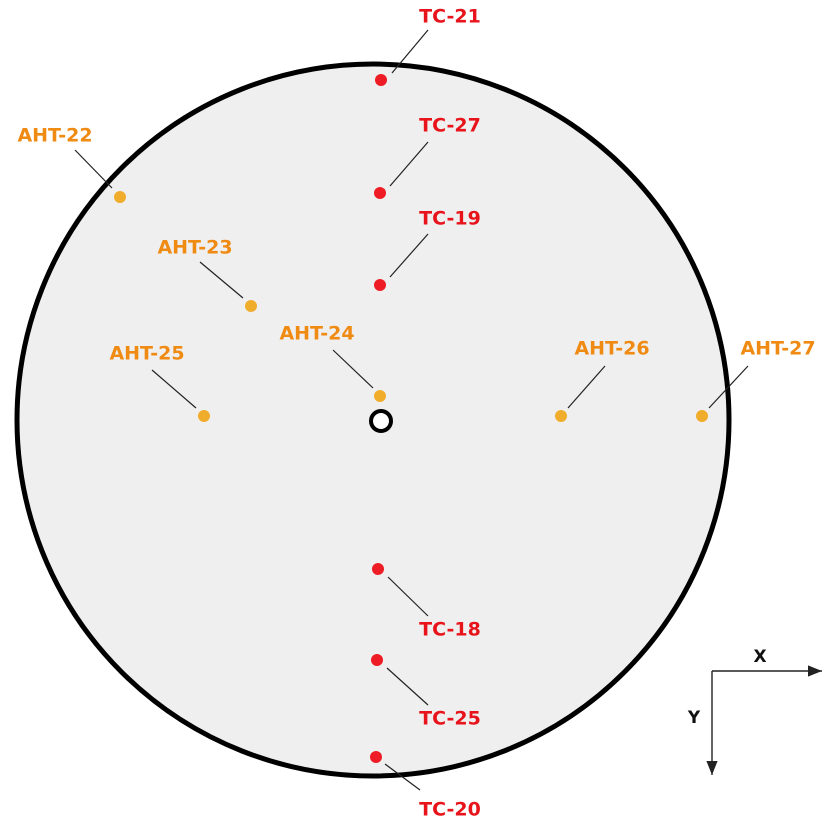 The width and height of the screenshot is (826, 823). Describe the element at coordinates (450, 630) in the screenshot. I see `sensor-label: TC-18` at that location.